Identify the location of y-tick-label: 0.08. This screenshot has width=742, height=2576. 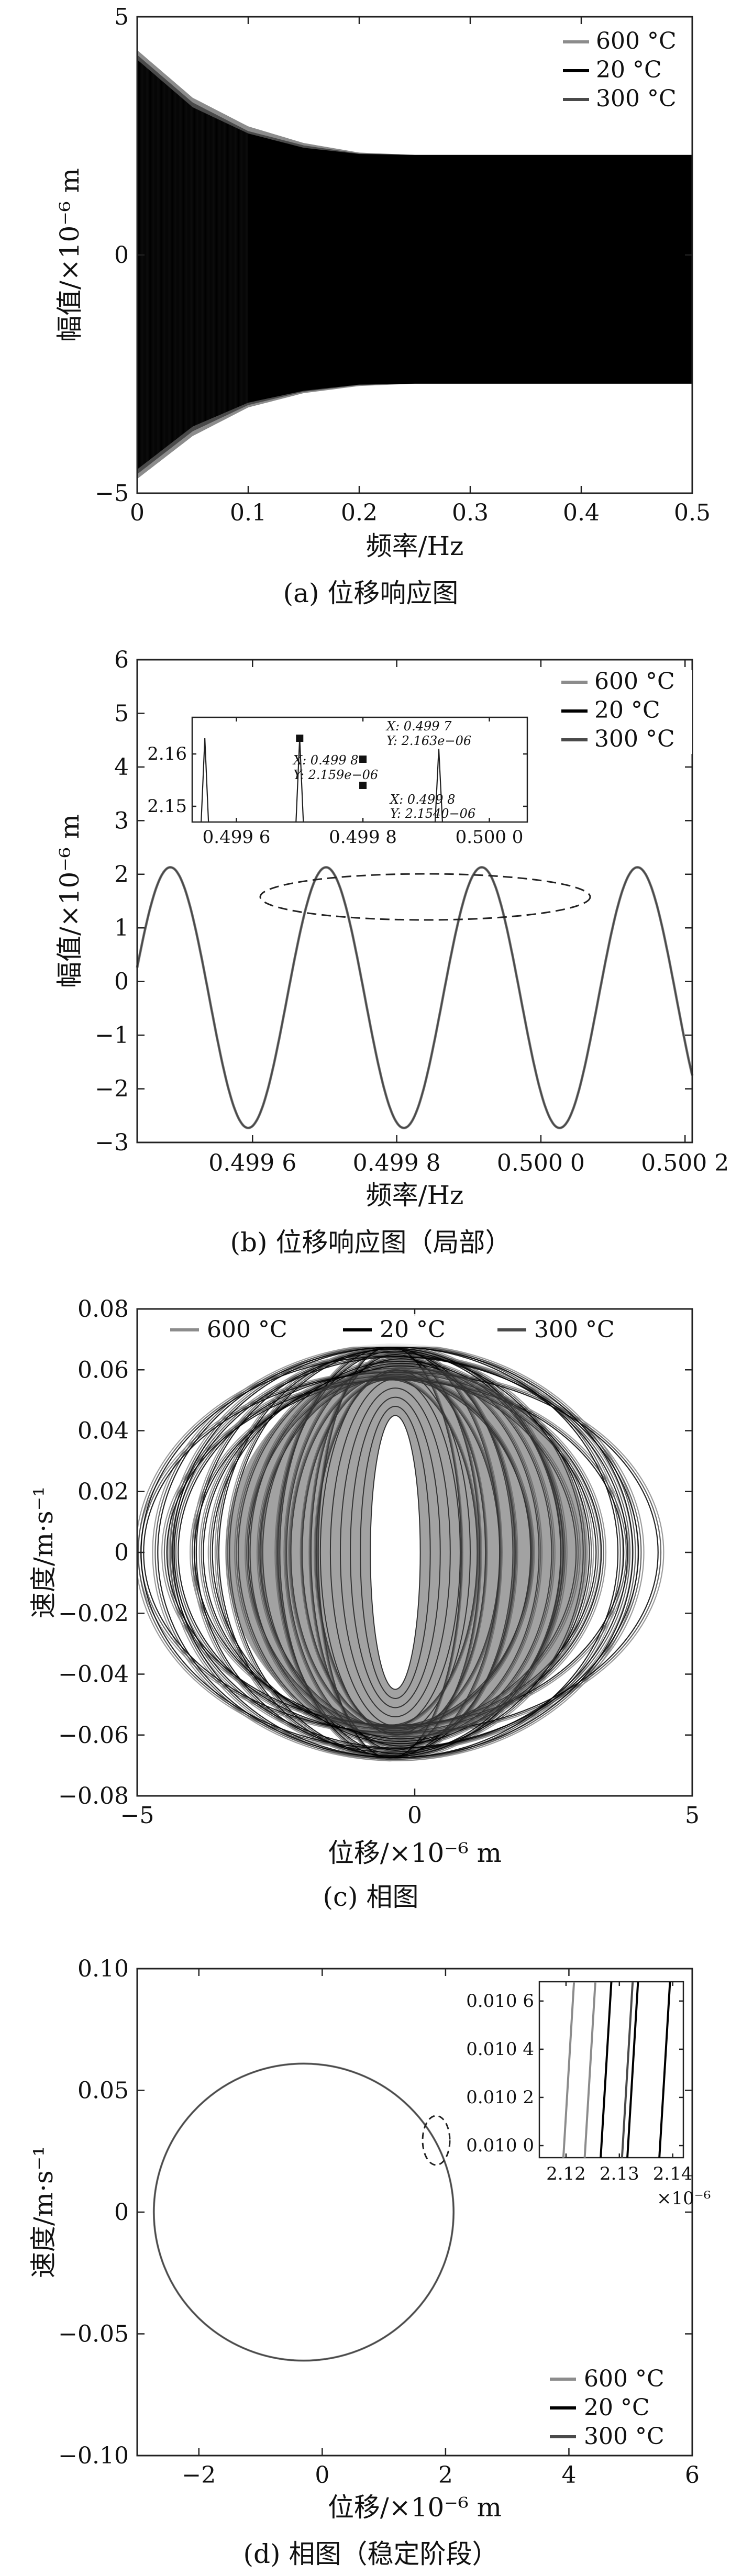
(103, 1310).